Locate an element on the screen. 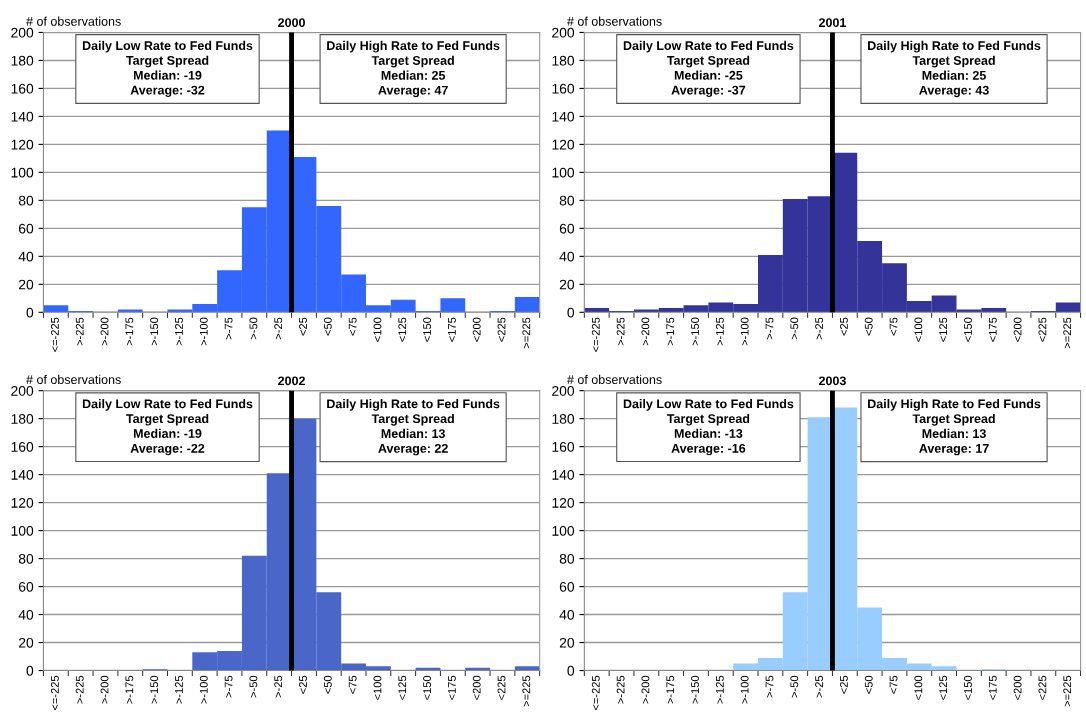  chart-title: 2002 is located at coordinates (291, 381).